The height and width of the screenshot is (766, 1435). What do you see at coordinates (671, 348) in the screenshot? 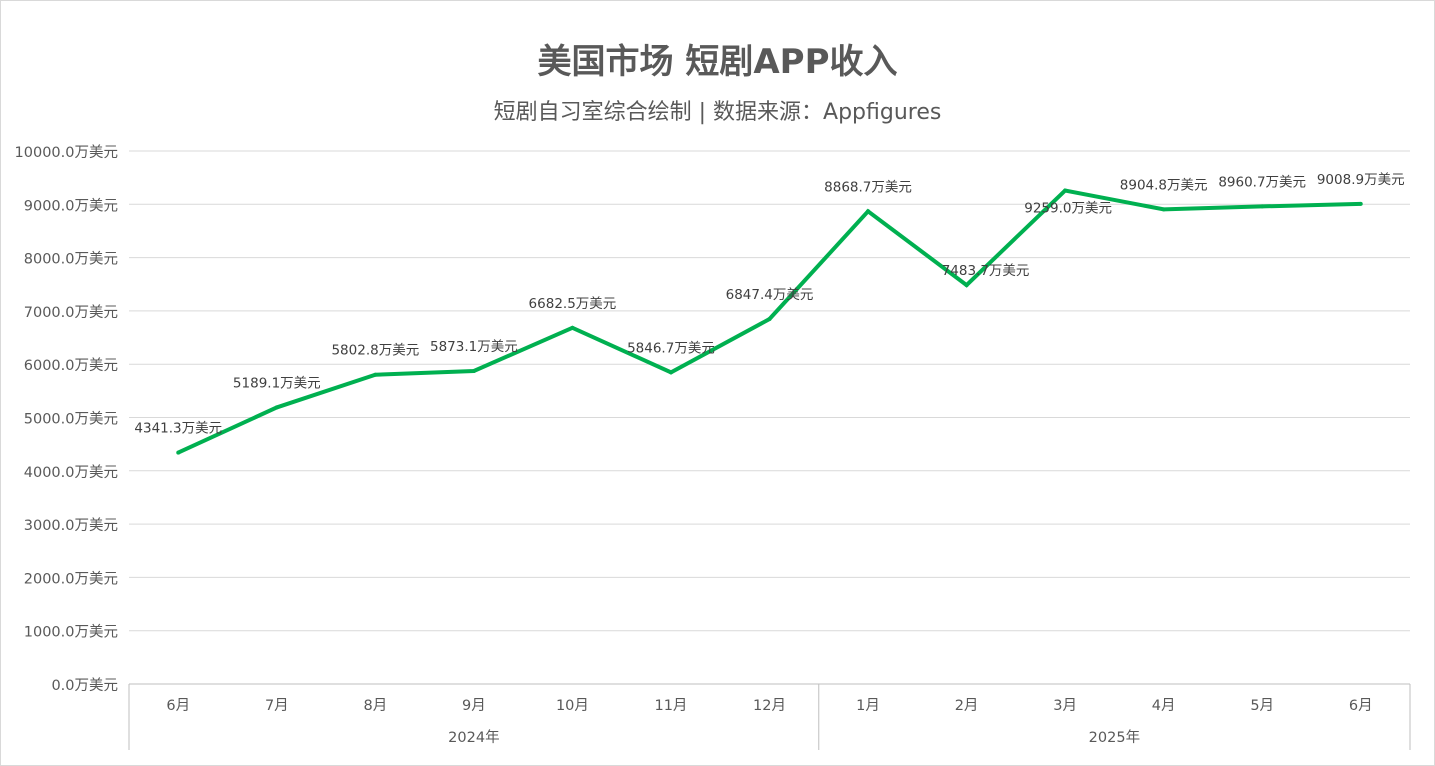
I see `data-label: 5846.7万美元` at bounding box center [671, 348].